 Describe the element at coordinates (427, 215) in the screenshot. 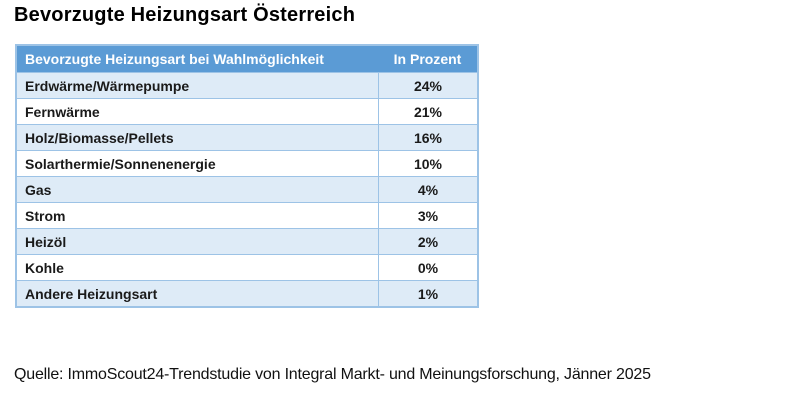

I see `percent-cell: 3%` at that location.